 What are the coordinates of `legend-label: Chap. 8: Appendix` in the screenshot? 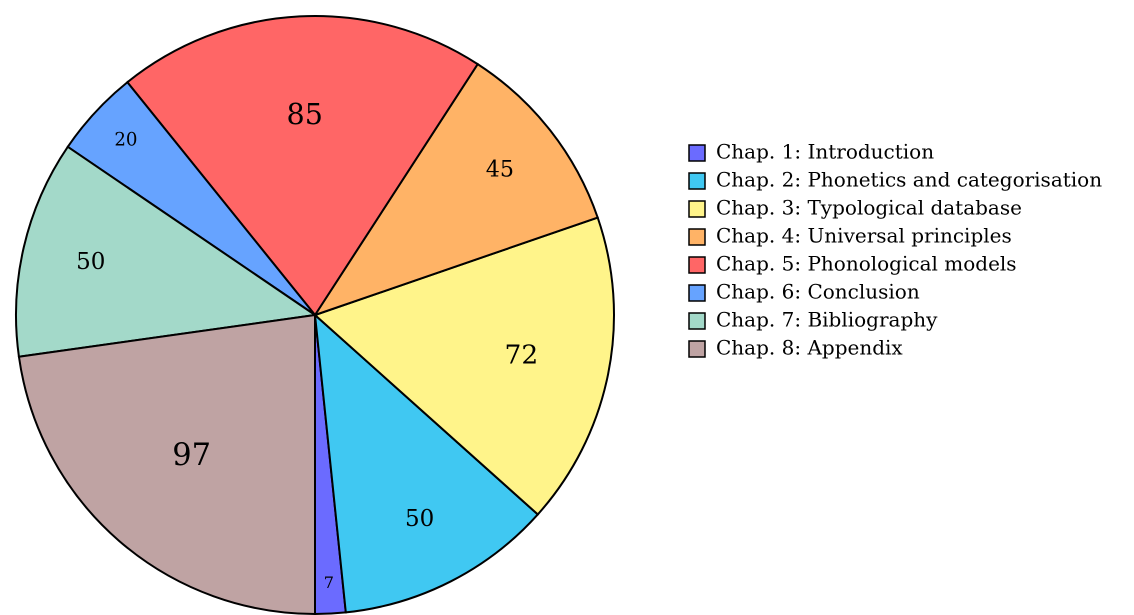 It's located at (809, 348).